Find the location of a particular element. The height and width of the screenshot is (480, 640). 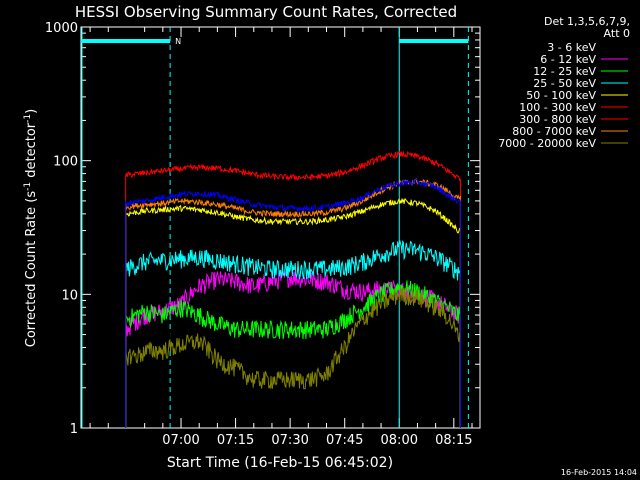

y-tick-label: 1000 is located at coordinates (61, 28).